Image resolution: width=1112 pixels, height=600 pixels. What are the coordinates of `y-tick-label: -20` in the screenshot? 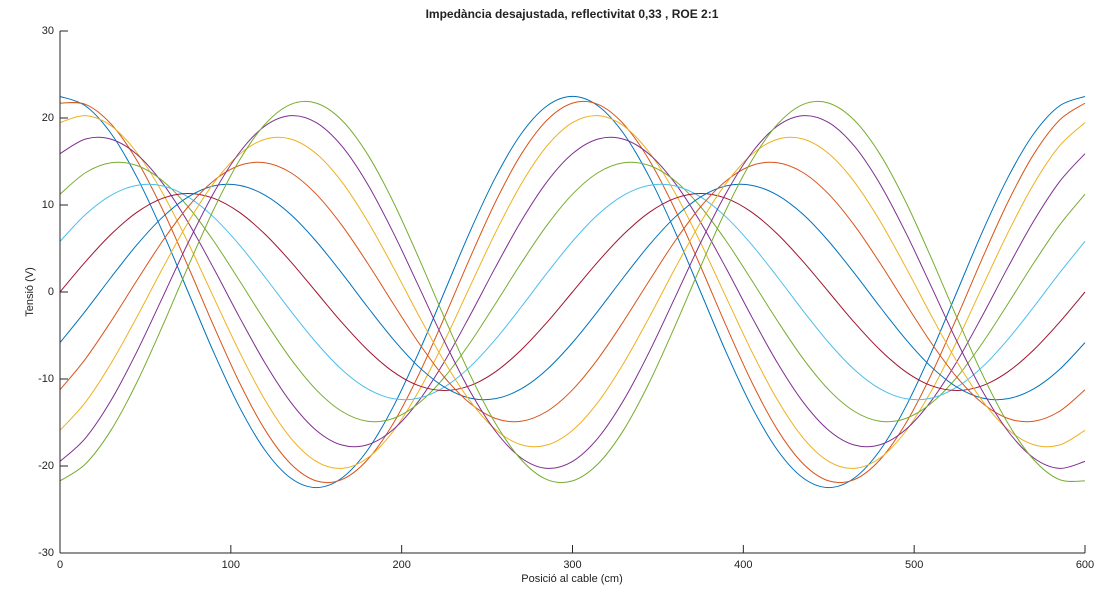 It's located at (46, 466).